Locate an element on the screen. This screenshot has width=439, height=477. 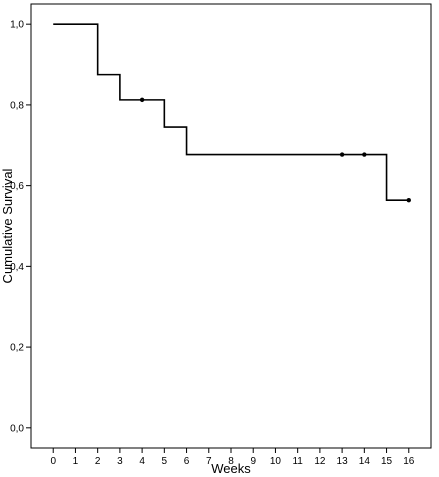
y-tick-label: 0,2 is located at coordinates (17, 348).